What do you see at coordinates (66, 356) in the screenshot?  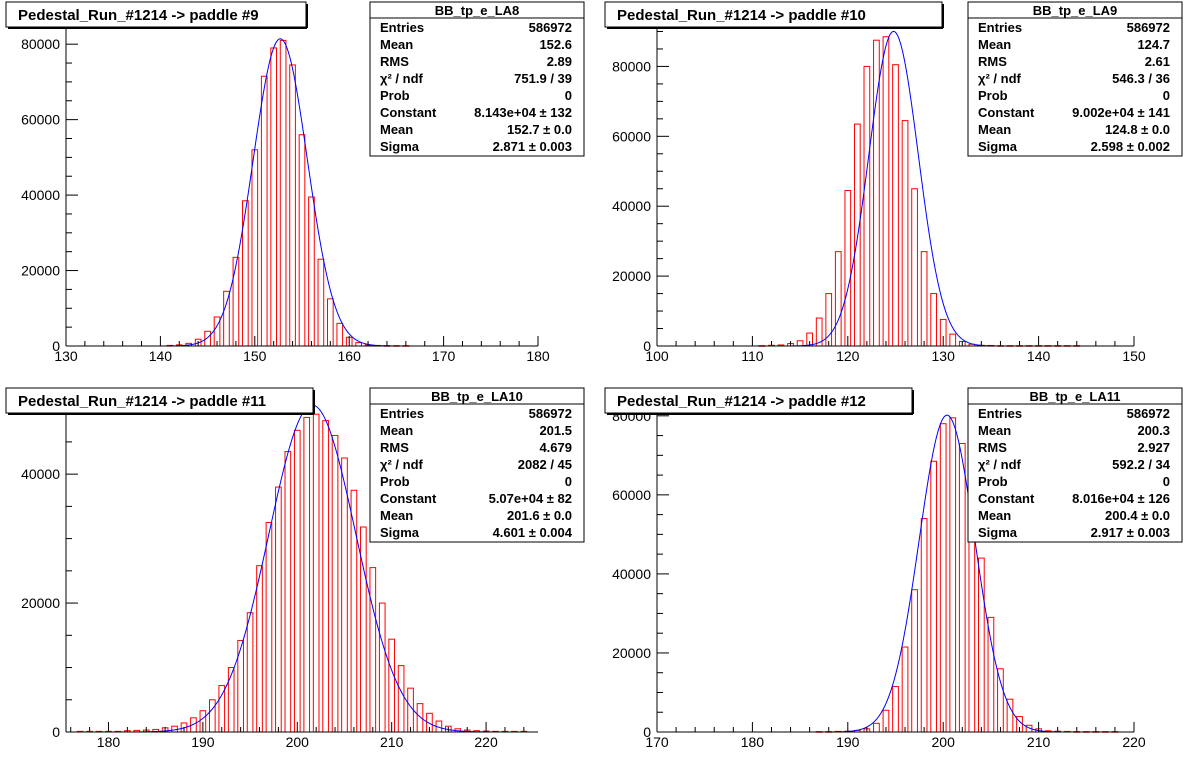 I see `x-tick-label: 130` at bounding box center [66, 356].